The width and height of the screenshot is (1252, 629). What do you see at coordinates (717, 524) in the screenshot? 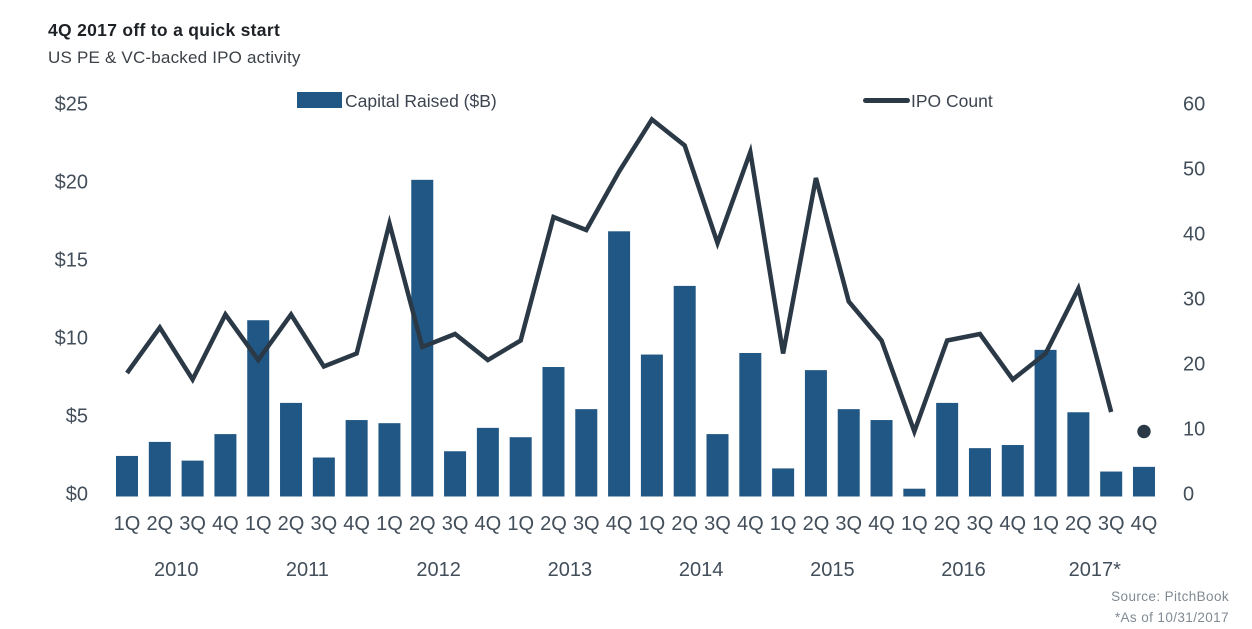
I see `x-axis-quarter-label-3q-2014: 3Q` at bounding box center [717, 524].